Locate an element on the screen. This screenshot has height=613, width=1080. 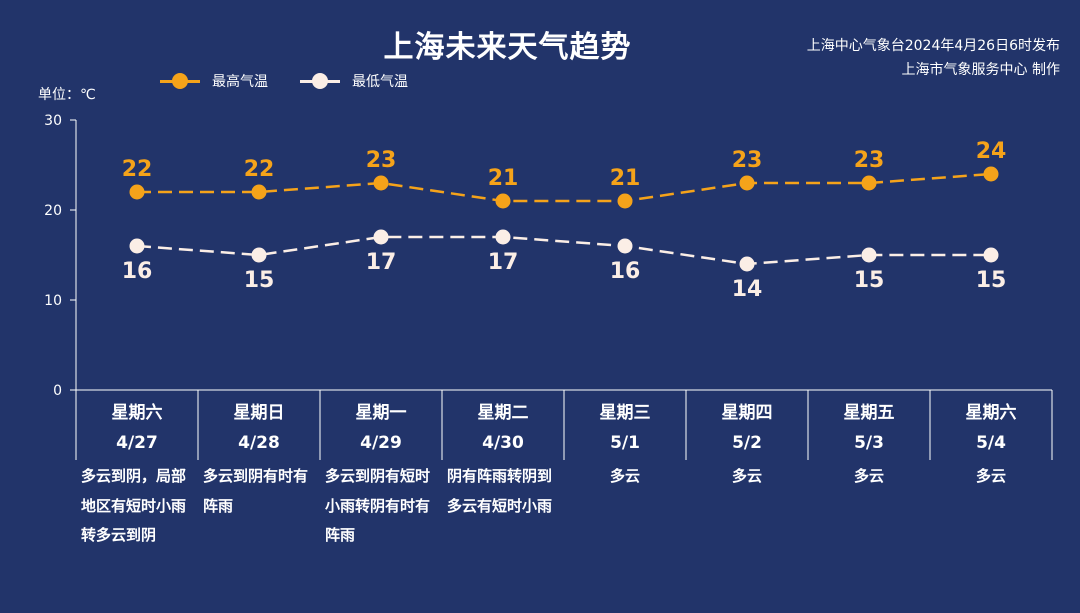
day-header-6: 星期四 5/2 is located at coordinates (747, 426).